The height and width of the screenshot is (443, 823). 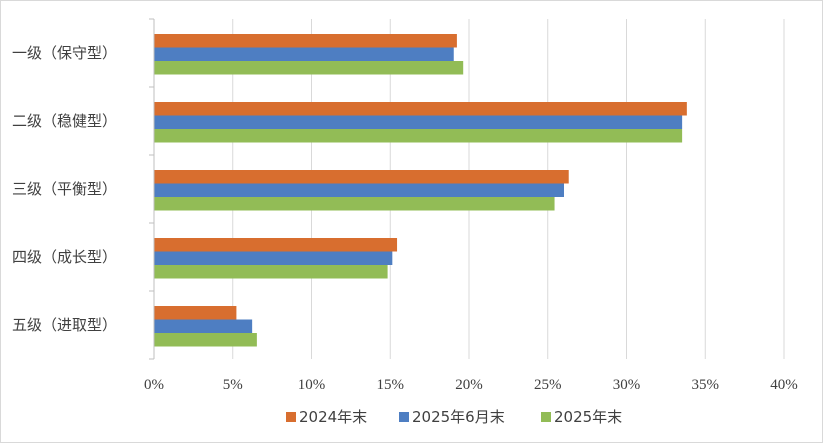 I want to click on x-tick-label: 35%, so click(x=706, y=385).